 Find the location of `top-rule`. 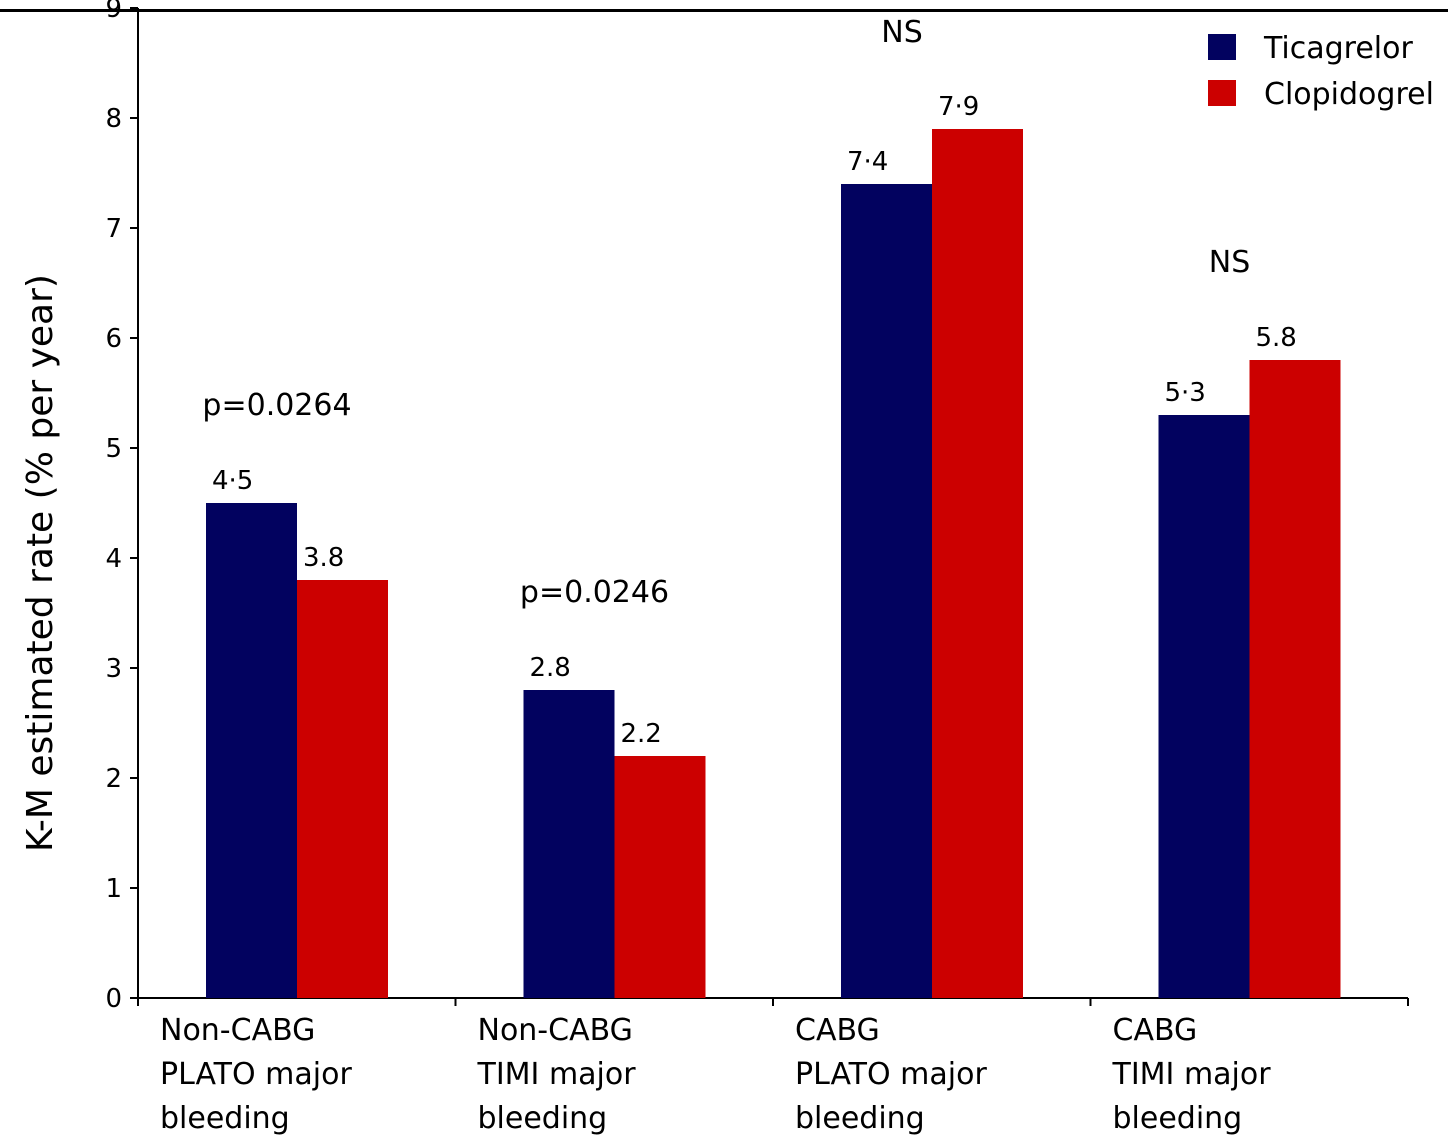

top-rule is located at coordinates (724, 6).